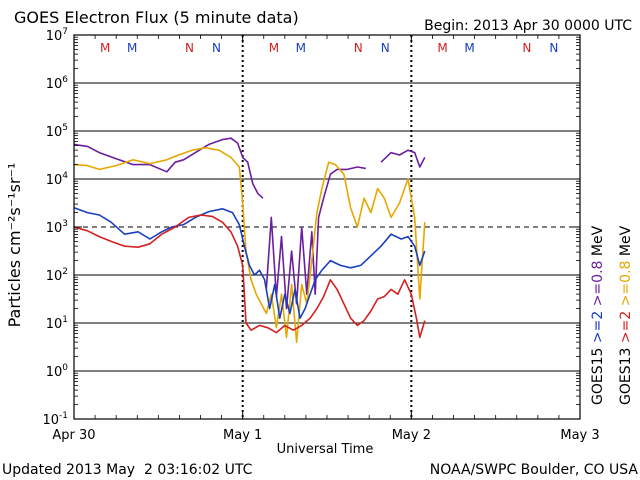 The image size is (640, 480). What do you see at coordinates (534, 470) in the screenshot?
I see `data-source-credit: NOAA/SWPC Boulder, CO USA` at bounding box center [534, 470].